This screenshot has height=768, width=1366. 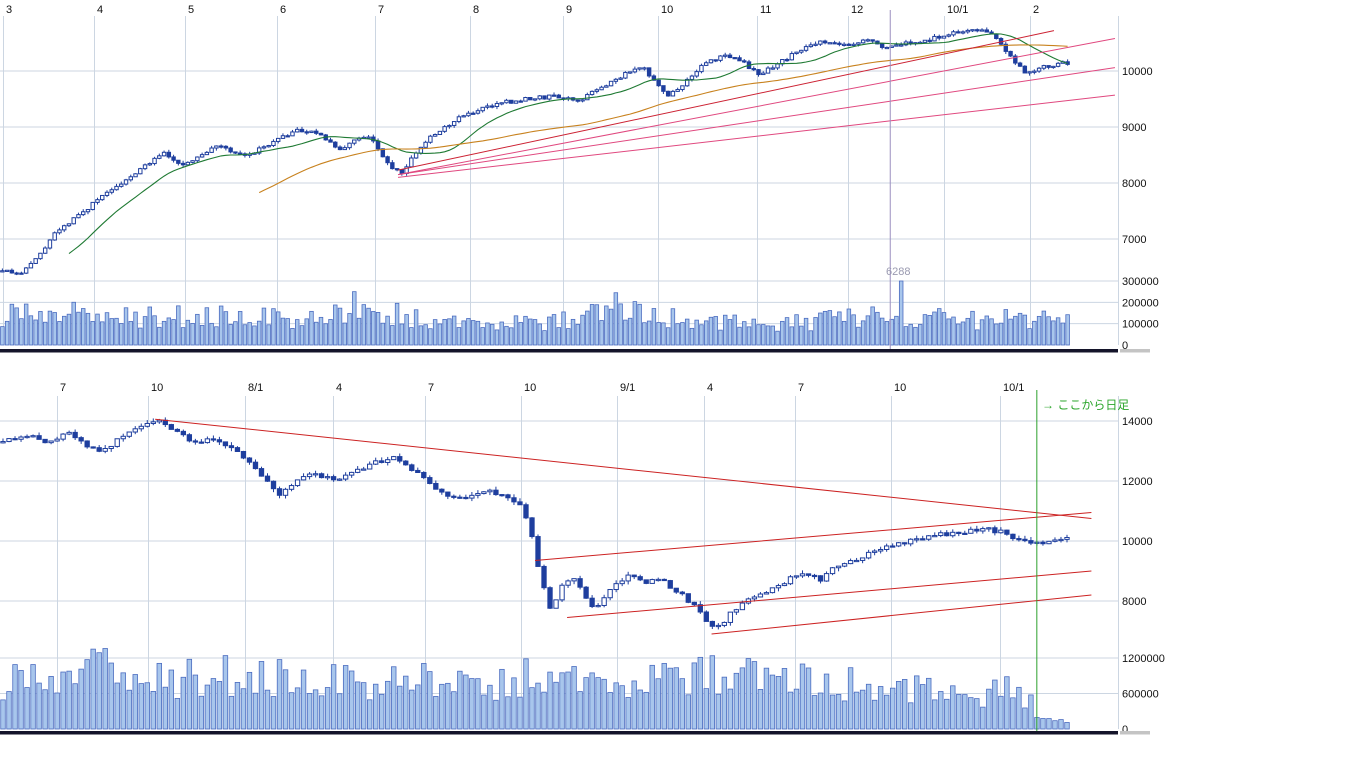 What do you see at coordinates (283, 10) in the screenshot?
I see `x-axis-tick-label: 6` at bounding box center [283, 10].